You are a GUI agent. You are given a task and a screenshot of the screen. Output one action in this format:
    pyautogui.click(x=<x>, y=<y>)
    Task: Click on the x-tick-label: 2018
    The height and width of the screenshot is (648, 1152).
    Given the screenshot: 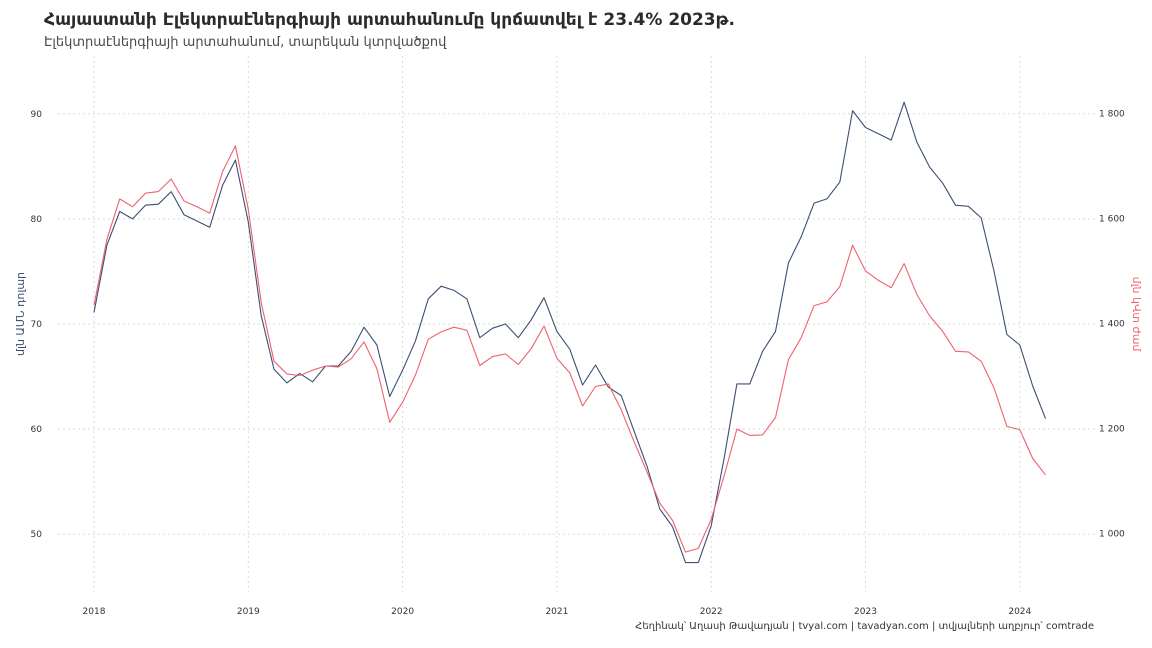 What is the action you would take?
    pyautogui.click(x=94, y=612)
    